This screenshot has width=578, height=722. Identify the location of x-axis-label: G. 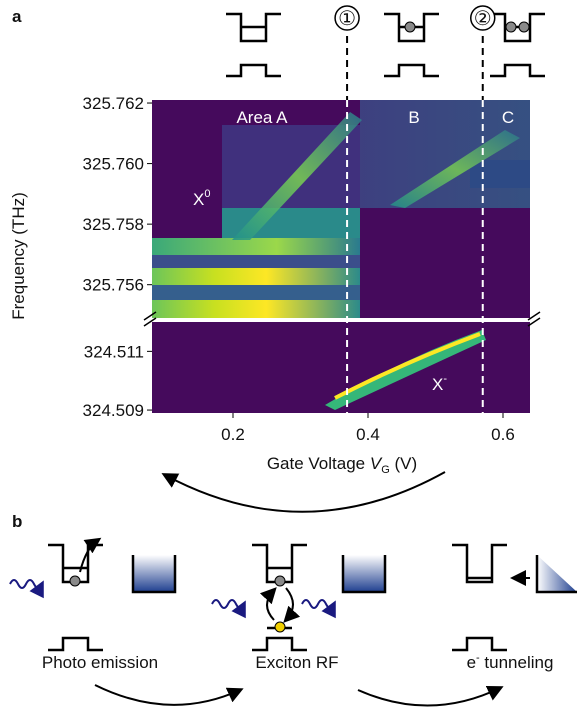
(385, 470).